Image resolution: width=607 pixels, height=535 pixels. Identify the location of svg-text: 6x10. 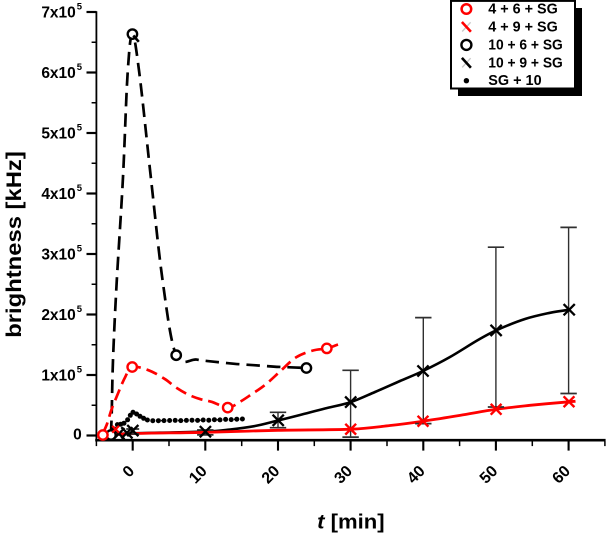
(58, 73).